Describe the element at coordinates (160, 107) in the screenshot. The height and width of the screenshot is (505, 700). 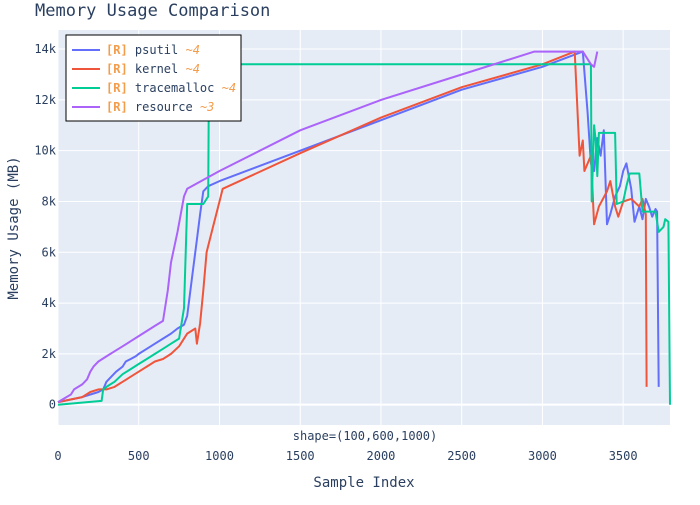
I see `legend-label-resource: [R] resource ~3` at that location.